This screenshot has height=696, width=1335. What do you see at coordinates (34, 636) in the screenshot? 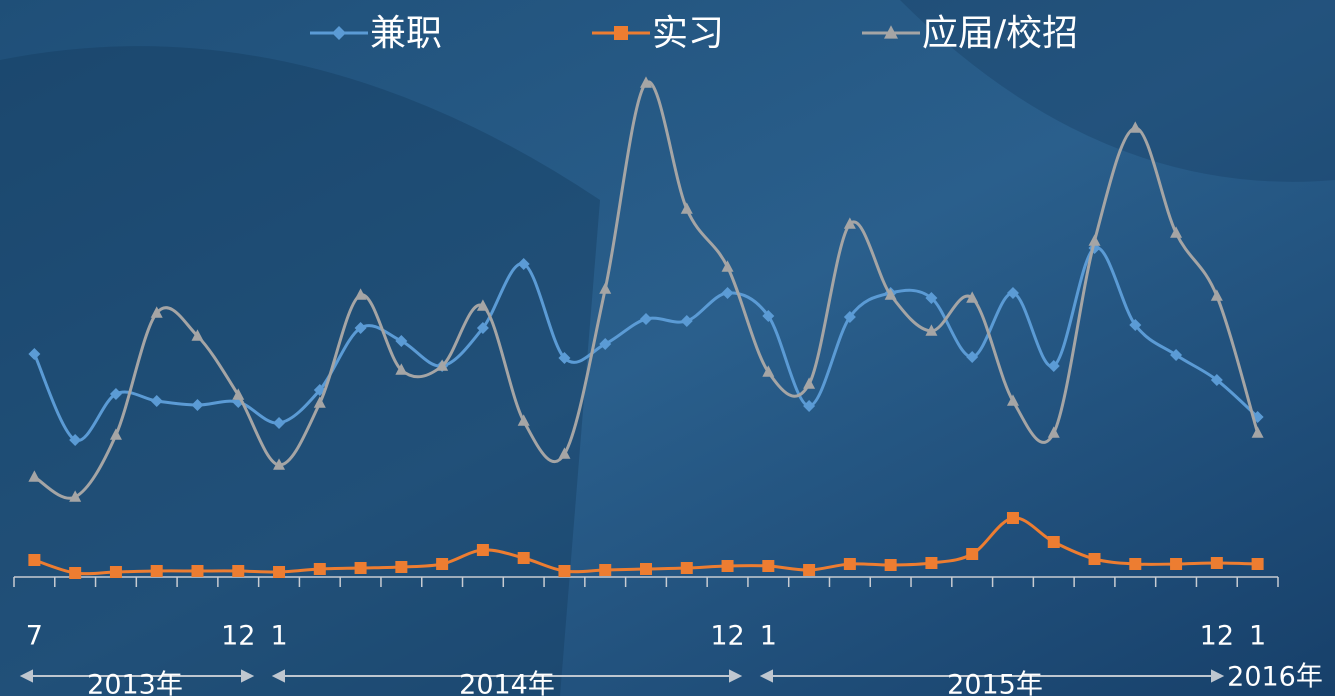
I see `x-tick-label: 7` at bounding box center [34, 636].